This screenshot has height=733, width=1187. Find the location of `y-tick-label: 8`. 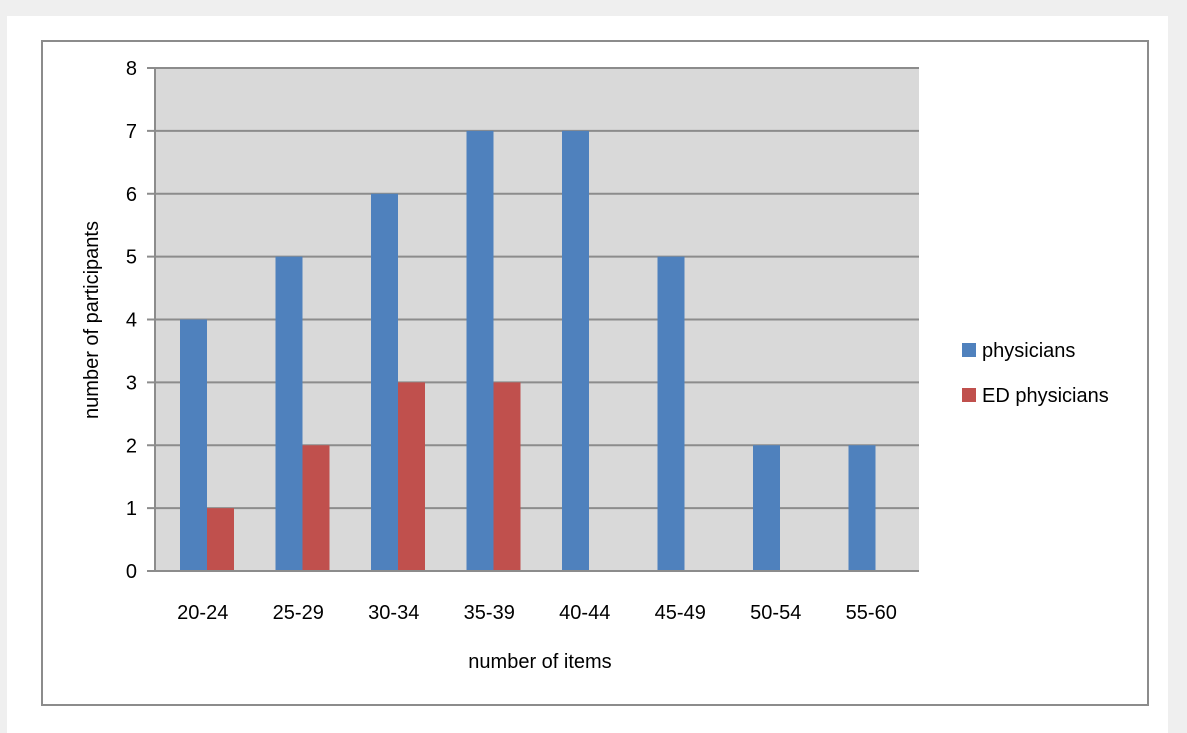

y-tick-label: 8 is located at coordinates (131, 69).